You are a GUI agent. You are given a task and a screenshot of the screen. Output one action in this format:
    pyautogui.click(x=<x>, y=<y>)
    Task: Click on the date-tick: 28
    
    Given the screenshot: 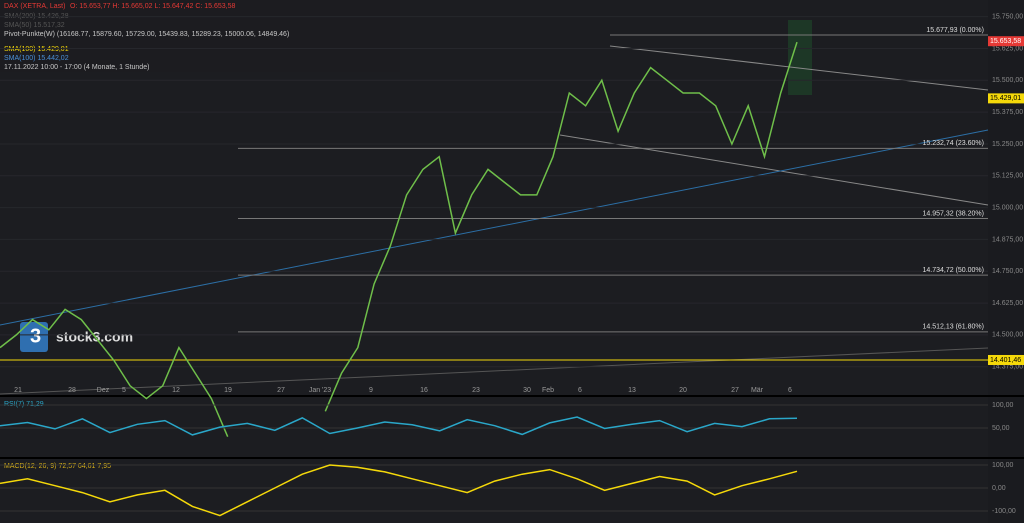 What is the action you would take?
    pyautogui.click(x=72, y=390)
    